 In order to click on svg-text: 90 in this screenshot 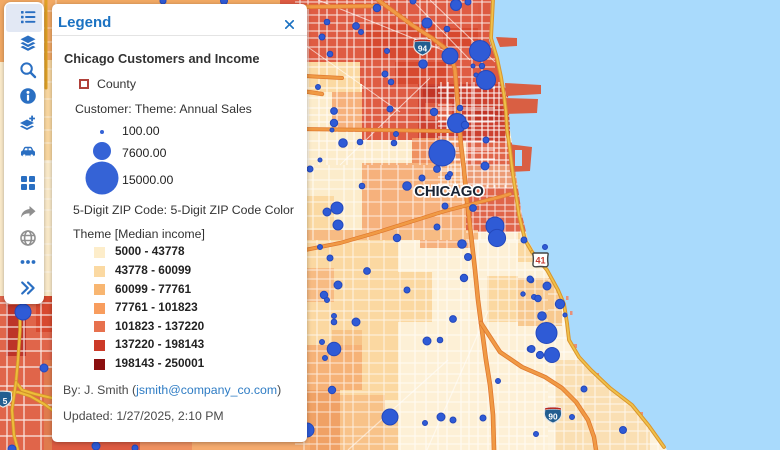, I will do `click(553, 417)`.